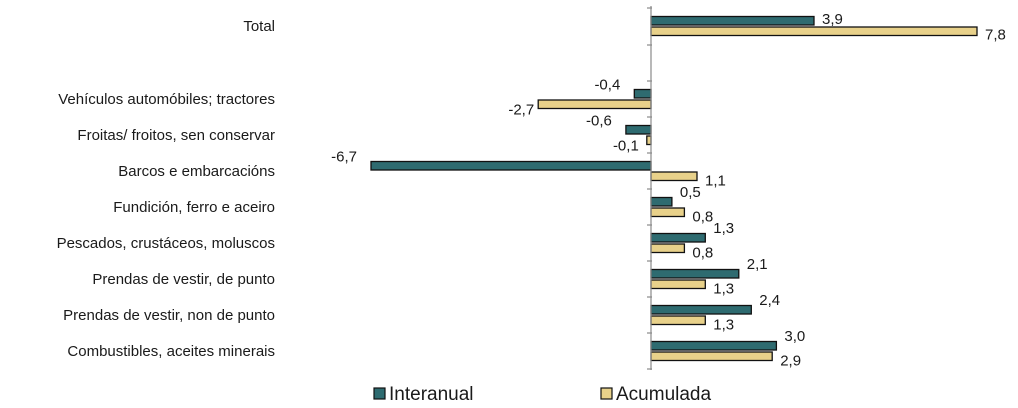 This screenshot has height=408, width=1018. I want to click on bar-interanual-total, so click(732, 20).